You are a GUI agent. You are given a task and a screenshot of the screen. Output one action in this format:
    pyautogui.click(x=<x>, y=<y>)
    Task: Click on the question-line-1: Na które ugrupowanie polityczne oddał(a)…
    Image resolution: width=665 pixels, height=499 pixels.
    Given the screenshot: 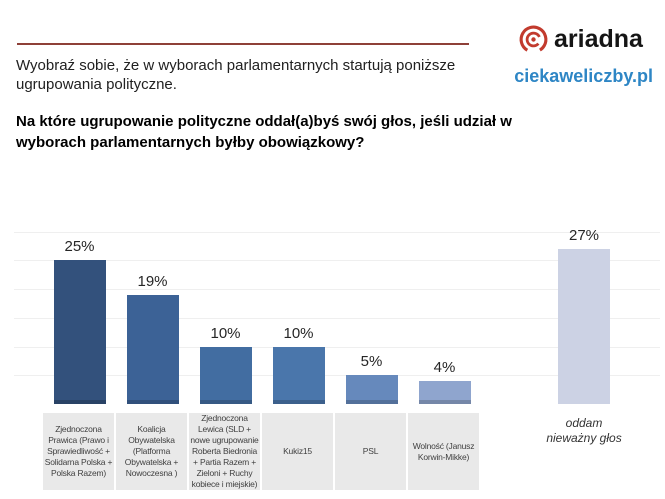 What is the action you would take?
    pyautogui.click(x=264, y=121)
    